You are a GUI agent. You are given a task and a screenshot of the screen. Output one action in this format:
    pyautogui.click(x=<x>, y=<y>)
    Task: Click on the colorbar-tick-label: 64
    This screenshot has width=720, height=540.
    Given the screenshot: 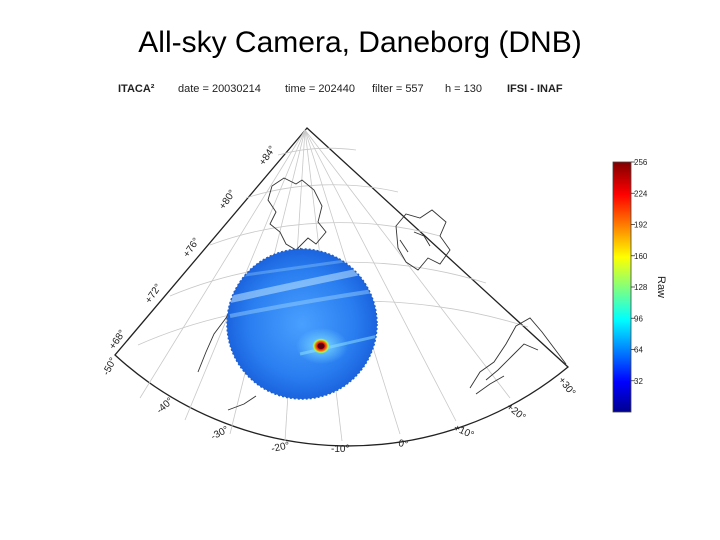 What is the action you would take?
    pyautogui.click(x=638, y=350)
    